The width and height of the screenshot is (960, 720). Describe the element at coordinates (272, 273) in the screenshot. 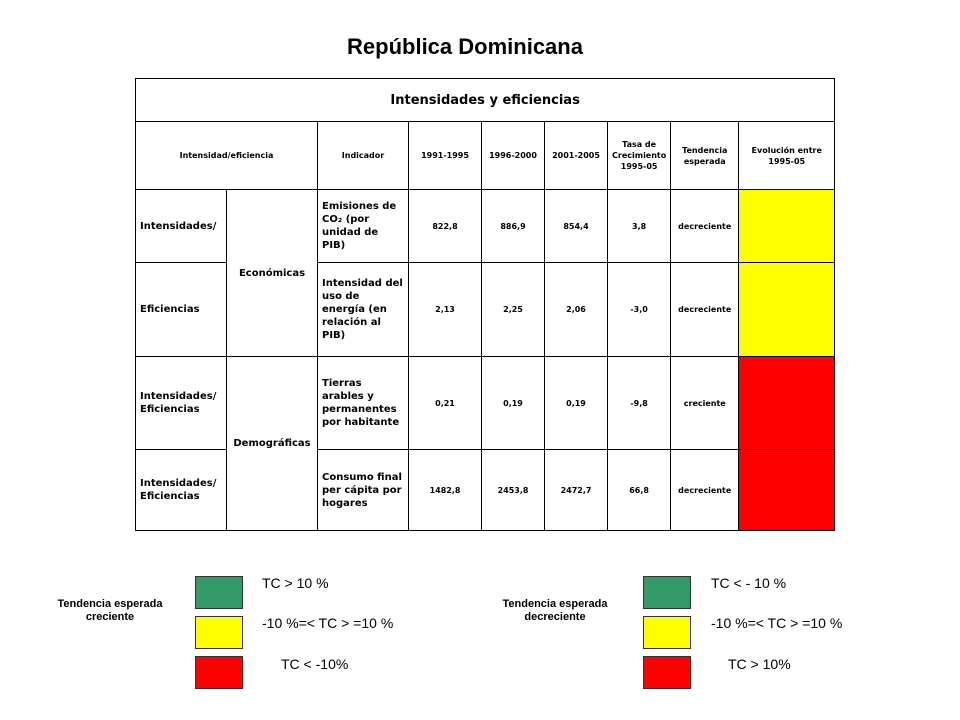

I see `group-label: Económicas` at that location.